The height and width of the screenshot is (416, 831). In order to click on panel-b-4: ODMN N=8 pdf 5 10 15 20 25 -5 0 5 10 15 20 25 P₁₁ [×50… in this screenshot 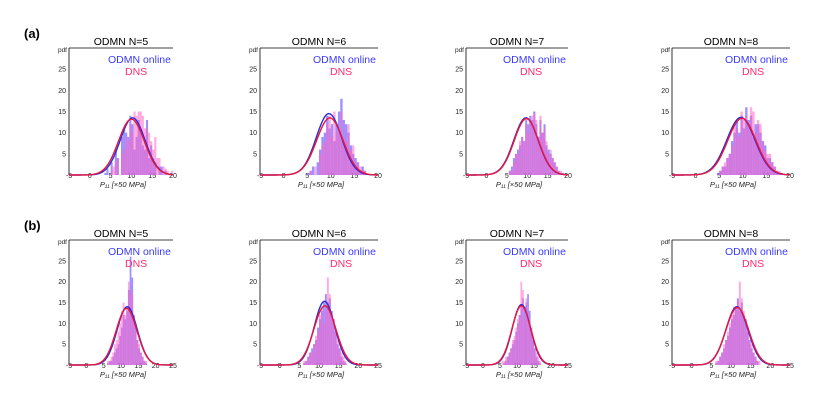, I will do `click(727, 303)`.